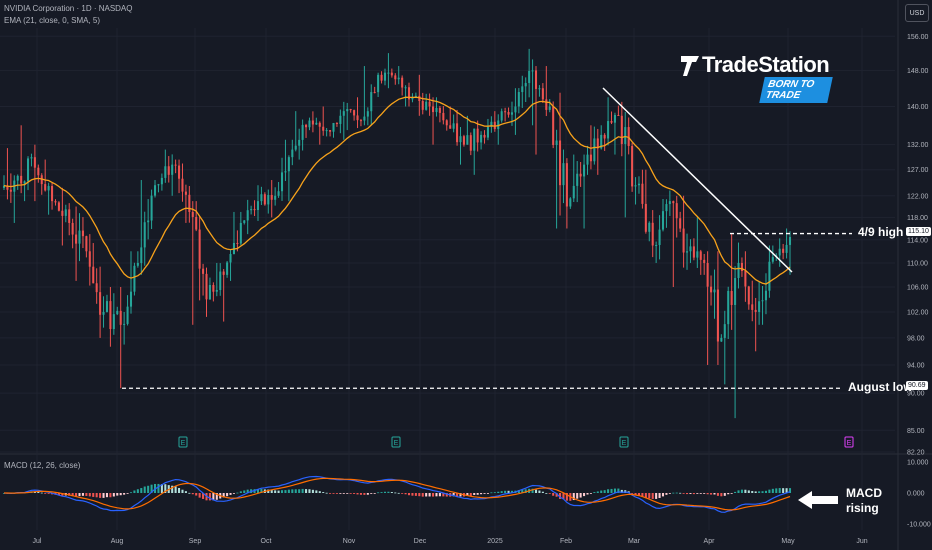 This screenshot has height=550, width=932. What do you see at coordinates (566, 541) in the screenshot?
I see `x-tick-label: Feb` at bounding box center [566, 541].